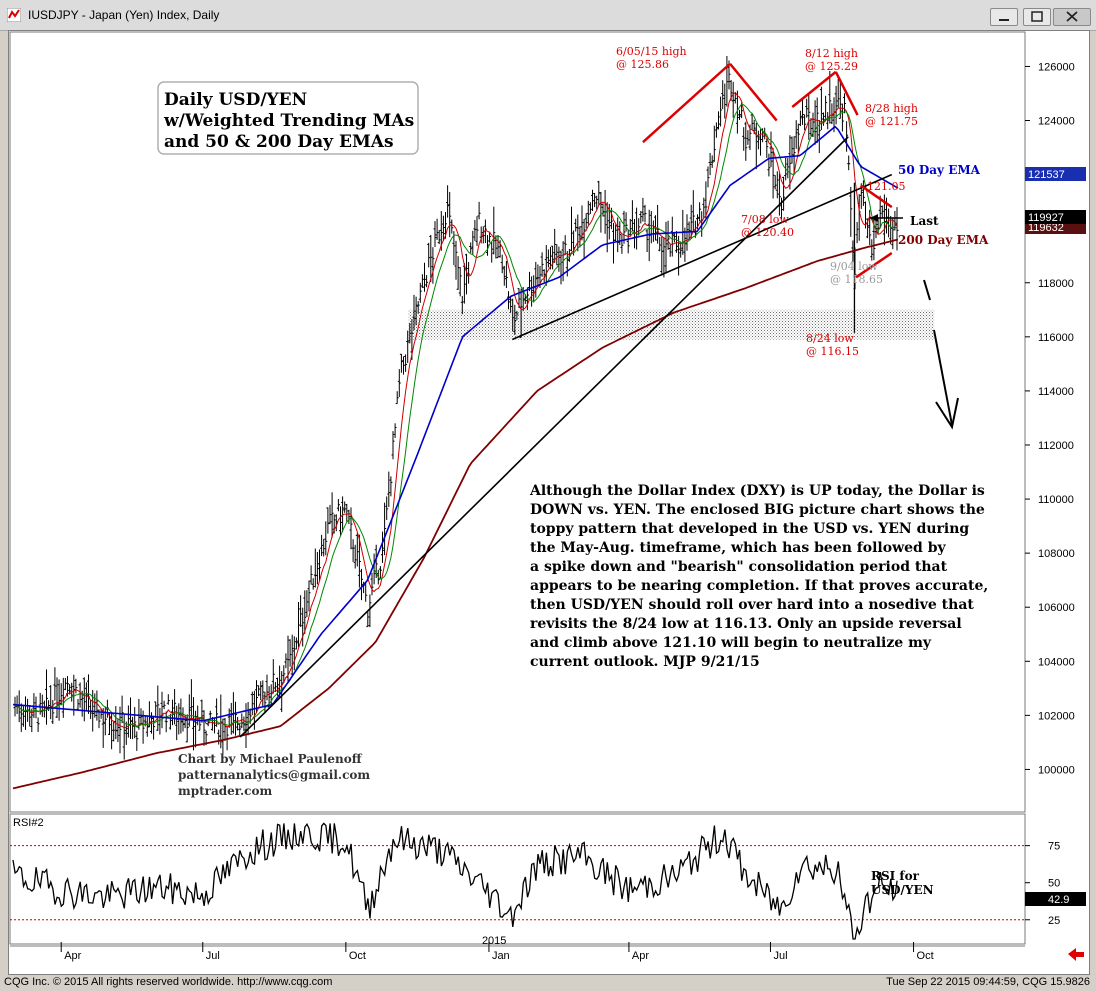 The image size is (1096, 991). I want to click on rsi-panel-label: RSI#2, so click(28, 823).